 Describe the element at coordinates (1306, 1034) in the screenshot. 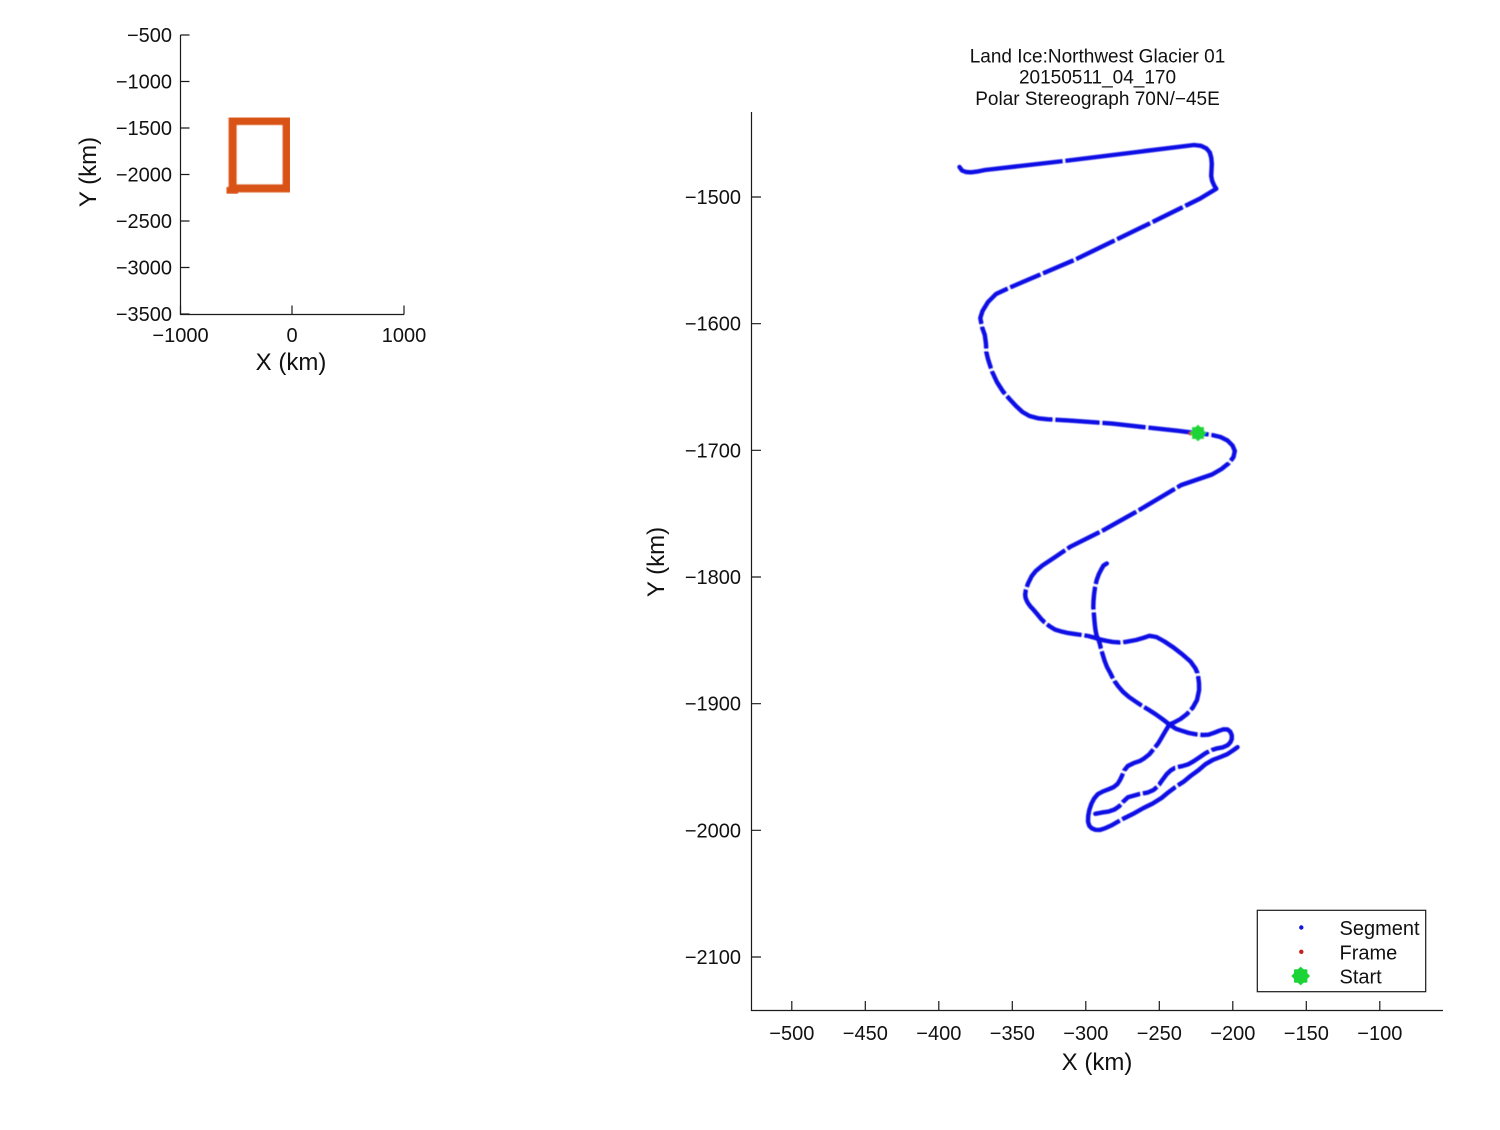

I see `svg-text: −150` at that location.